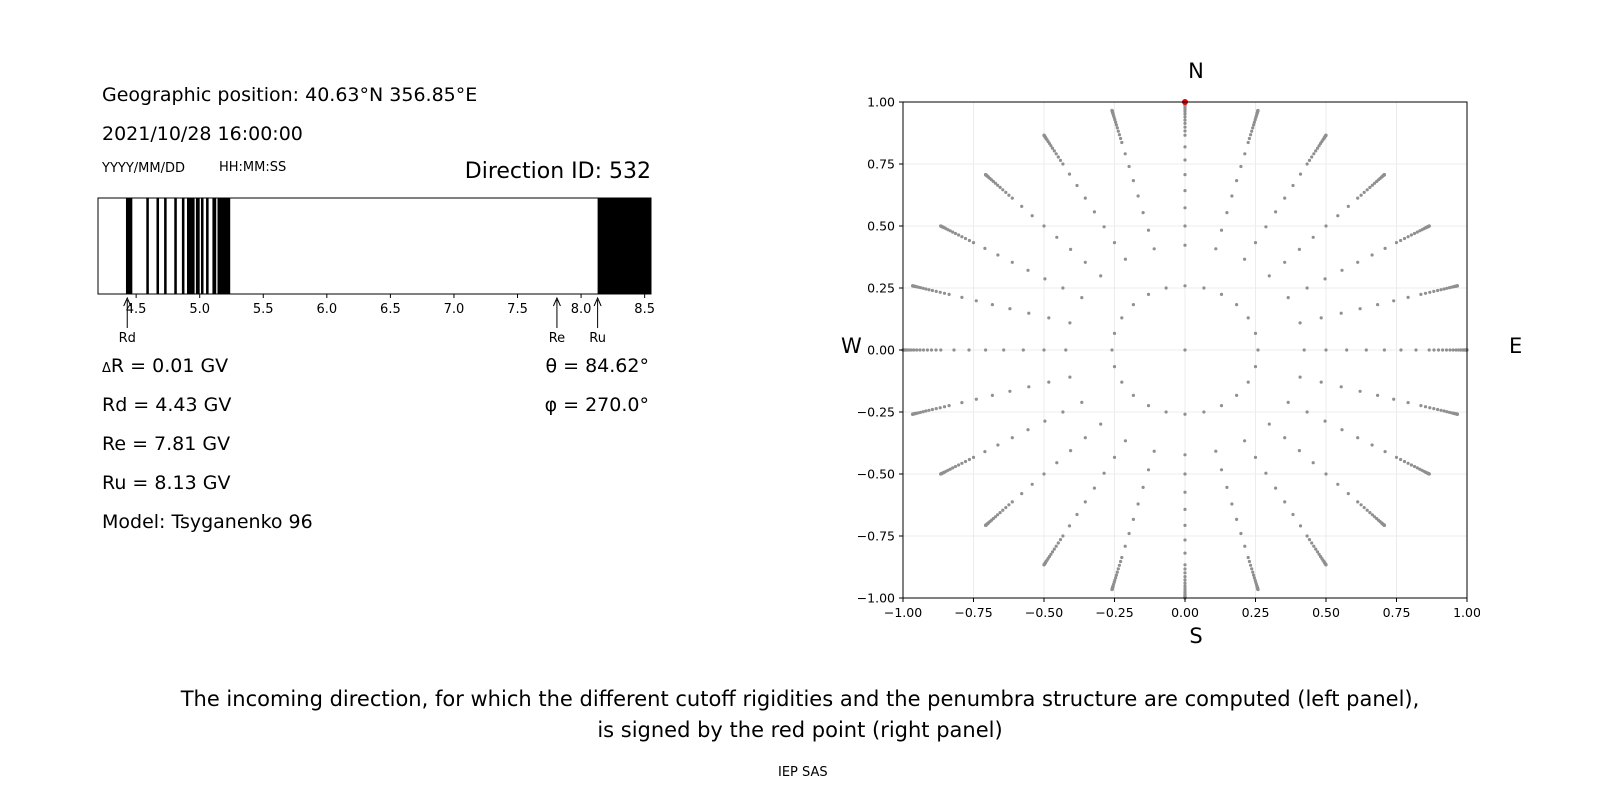  What do you see at coordinates (517, 309) in the screenshot?
I see `bar-tick-label: 7.5` at bounding box center [517, 309].